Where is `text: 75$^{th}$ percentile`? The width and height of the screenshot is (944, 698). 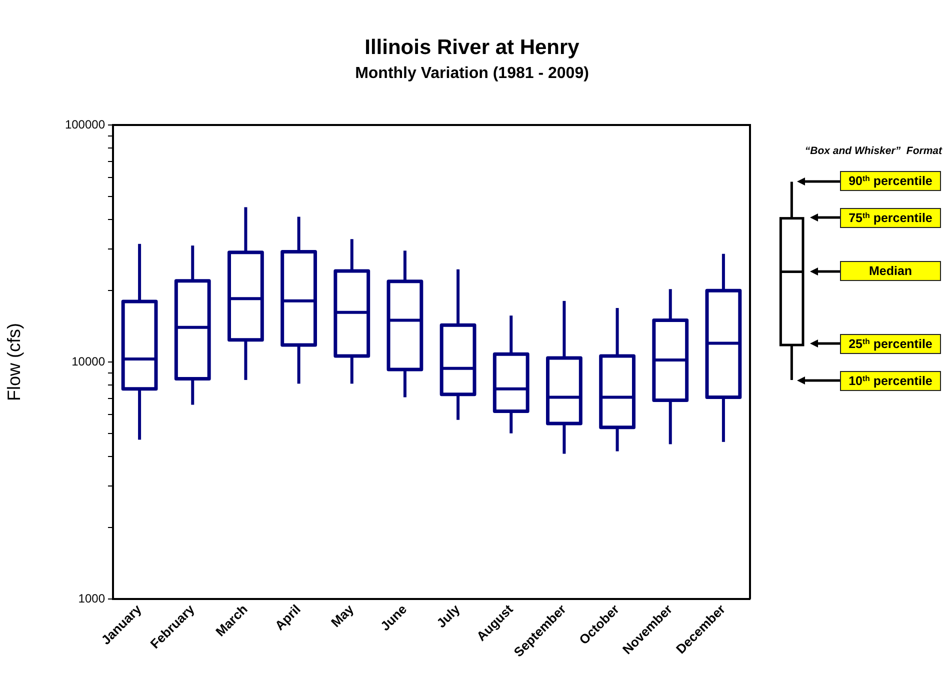 text: 75$^{th}$ percentile is located at coordinates (890, 218).